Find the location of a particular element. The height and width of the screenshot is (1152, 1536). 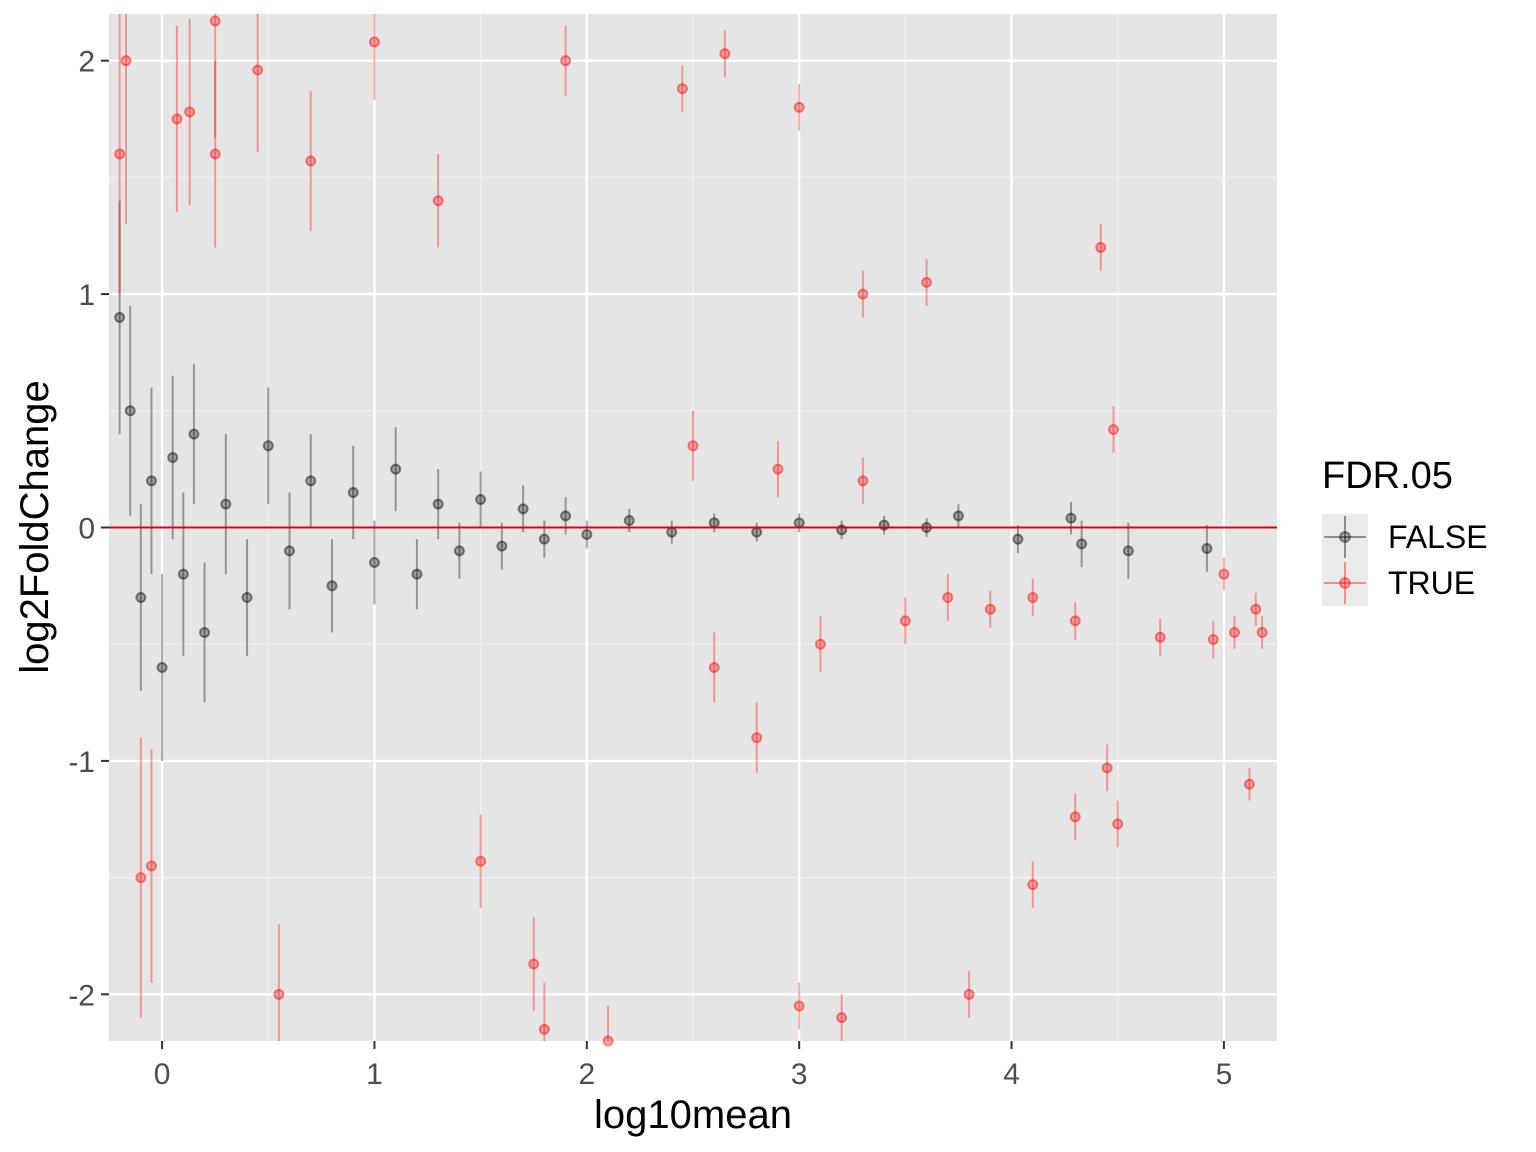

y-tick-label: 2 is located at coordinates (86, 62).